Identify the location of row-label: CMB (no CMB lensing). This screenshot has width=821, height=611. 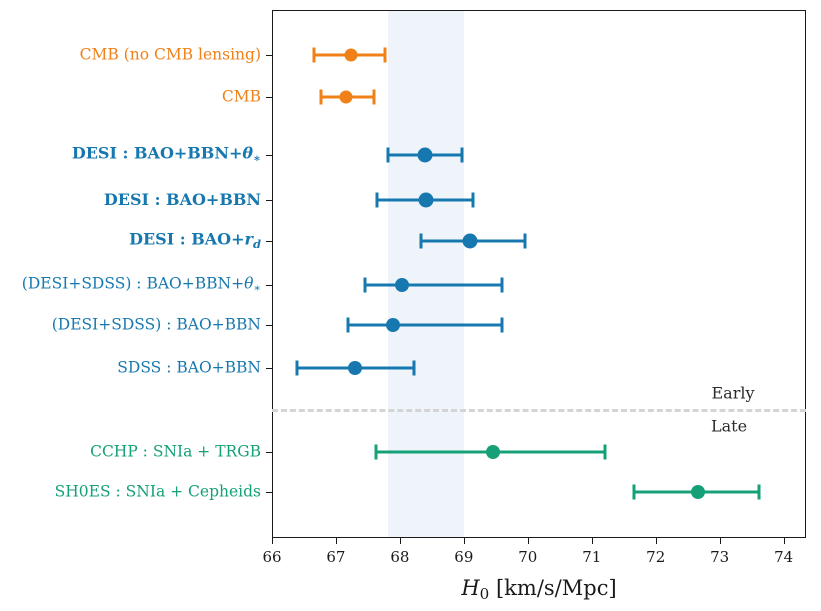
(170, 54).